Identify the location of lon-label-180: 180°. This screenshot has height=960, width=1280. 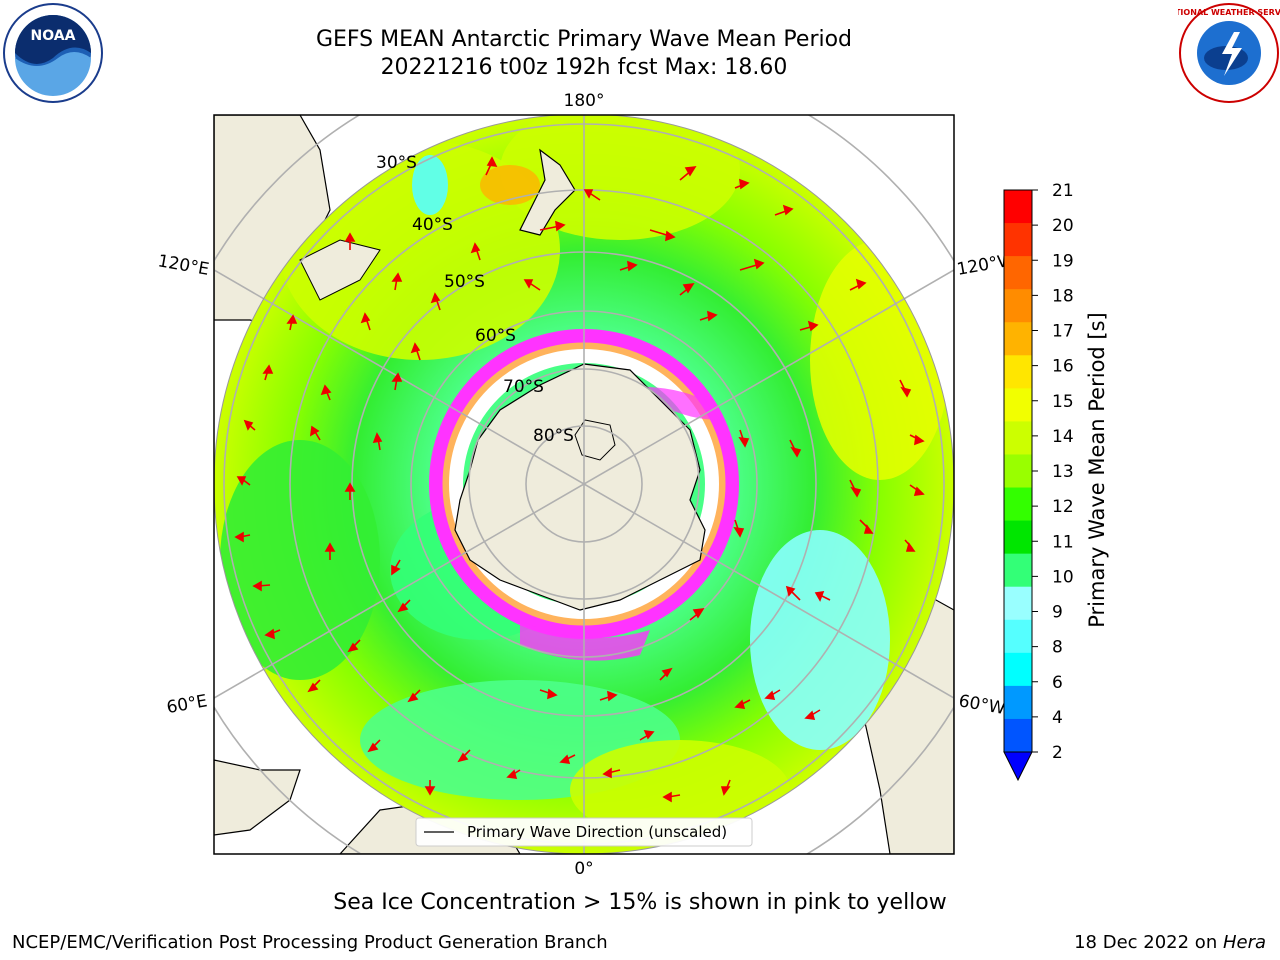
(584, 101).